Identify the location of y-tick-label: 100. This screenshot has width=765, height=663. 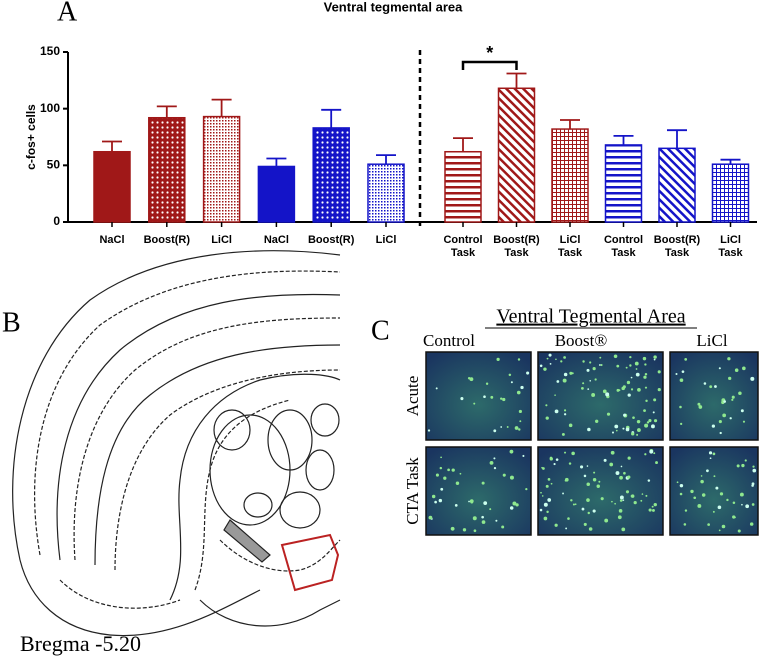
(50, 108).